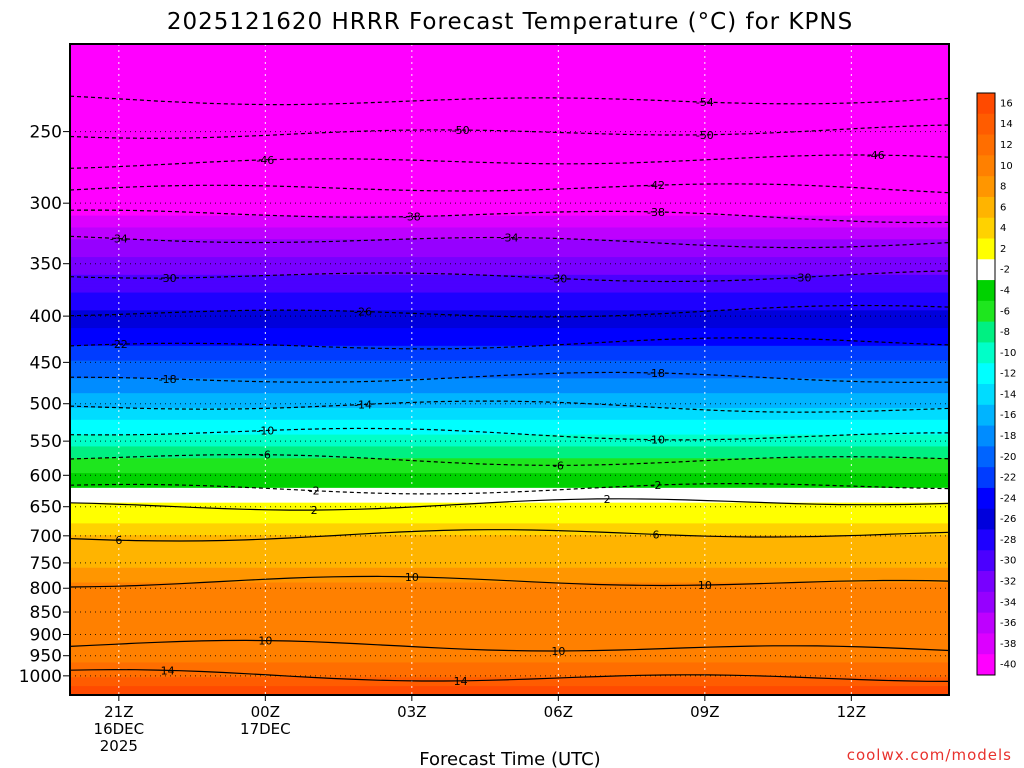 This screenshot has width=1024, height=768. Describe the element at coordinates (119, 746) in the screenshot. I see `x-tick-label: 2025` at that location.